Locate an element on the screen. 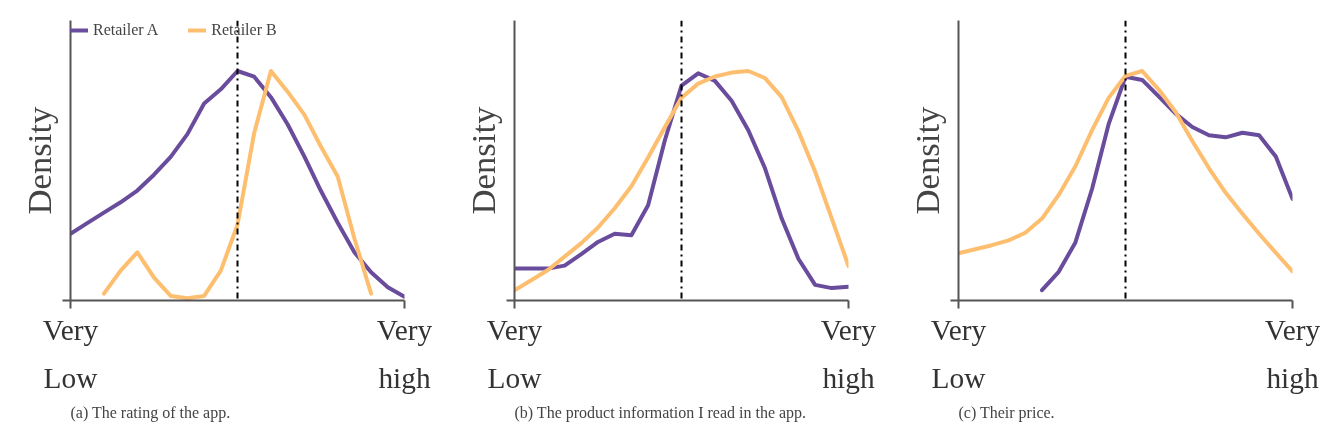 Image resolution: width=1333 pixels, height=430 pixels. legend-label: Retailer B is located at coordinates (244, 30).